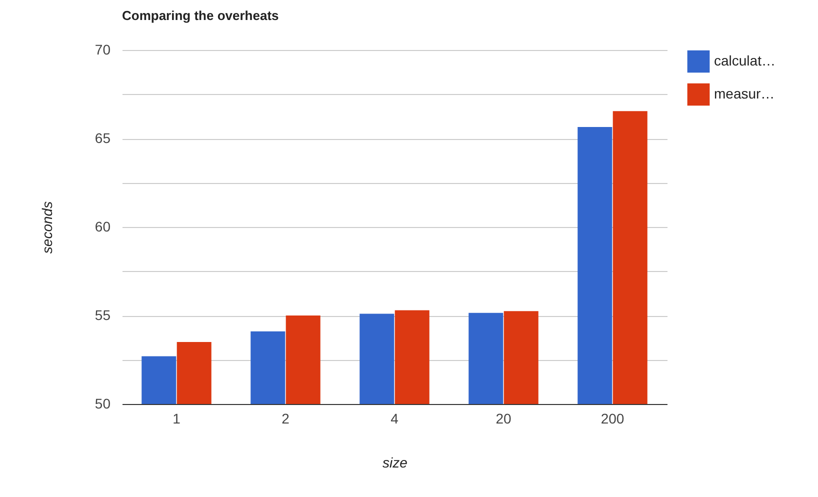  I want to click on chart-title: Comparing the overheats, so click(200, 15).